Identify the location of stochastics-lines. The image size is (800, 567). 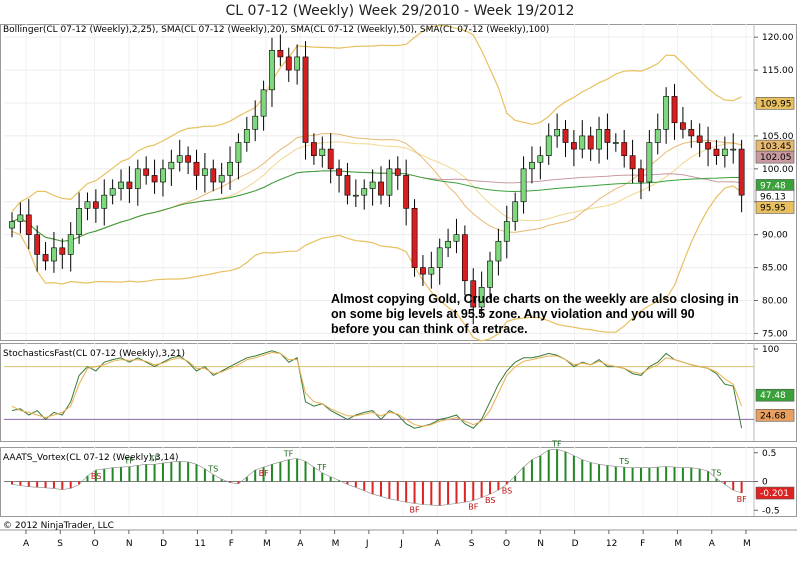
(377, 389).